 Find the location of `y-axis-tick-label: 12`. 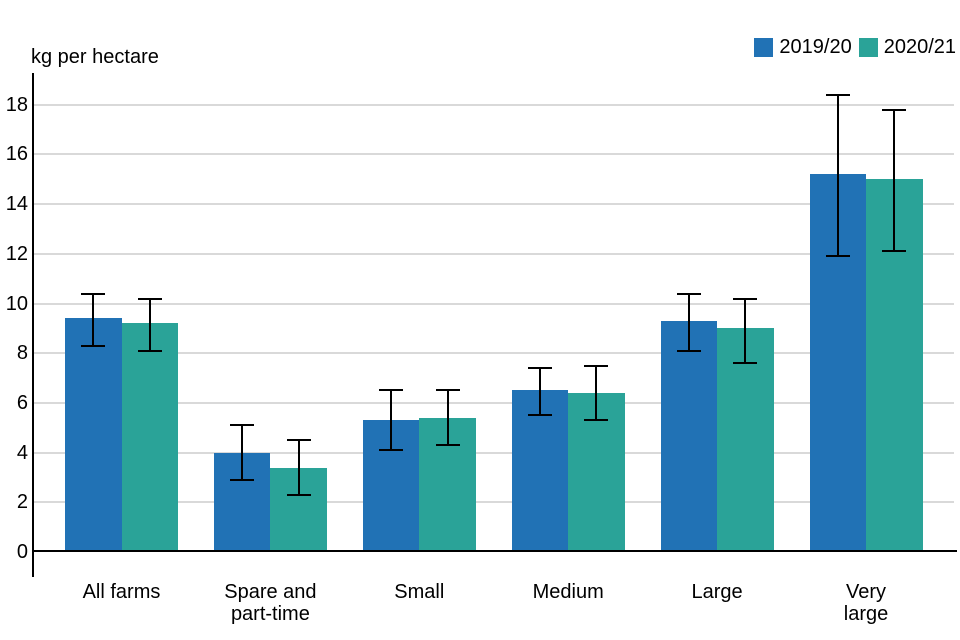

y-axis-tick-label: 12 is located at coordinates (16, 253).